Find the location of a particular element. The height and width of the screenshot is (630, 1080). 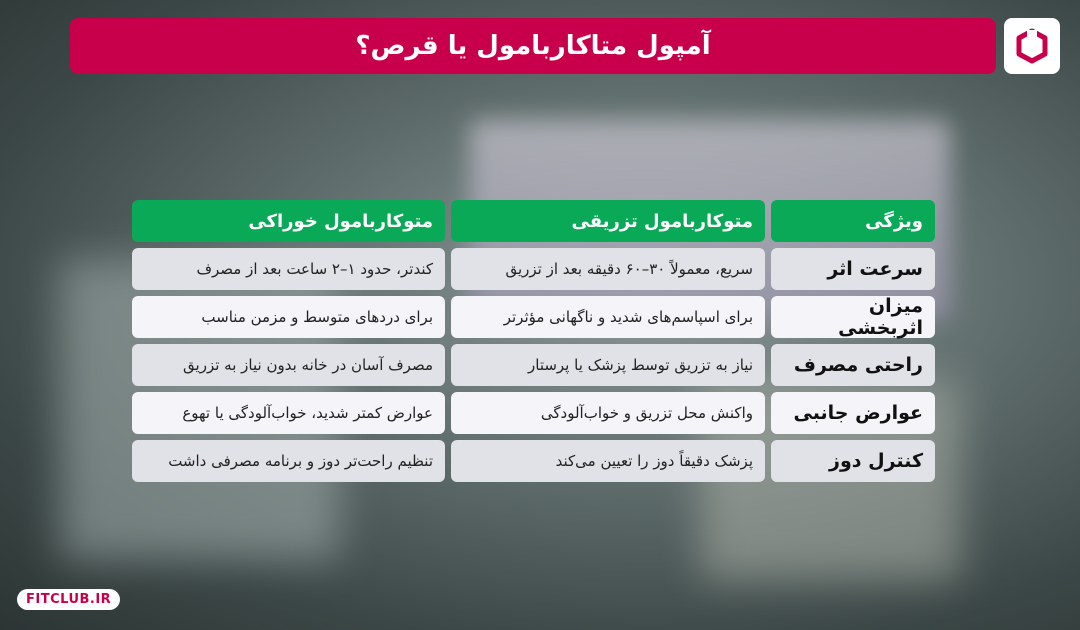

feature-cell: میزان اثربخشی is located at coordinates (853, 317).